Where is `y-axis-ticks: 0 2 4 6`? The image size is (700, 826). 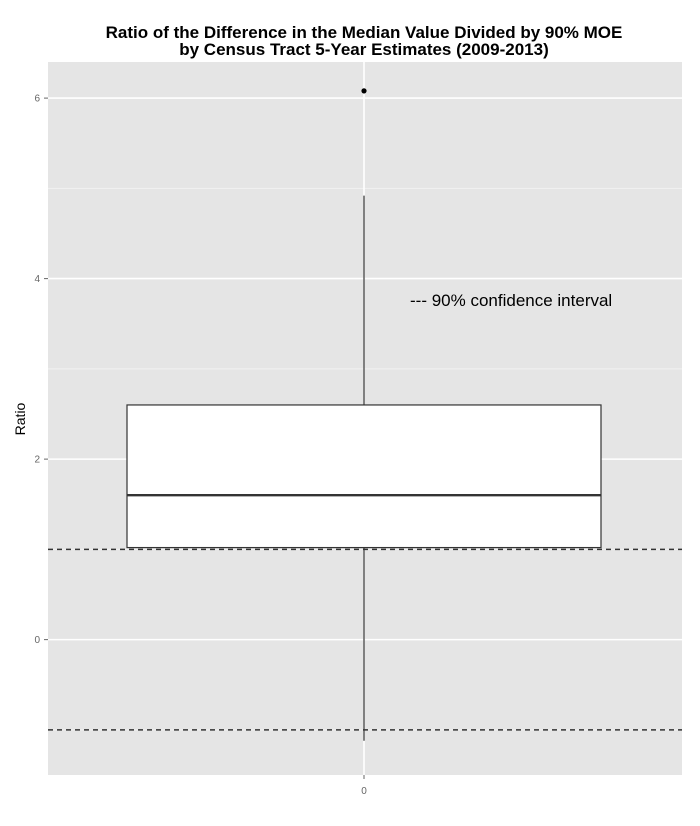 y-axis-ticks: 0 2 4 6 is located at coordinates (41, 370).